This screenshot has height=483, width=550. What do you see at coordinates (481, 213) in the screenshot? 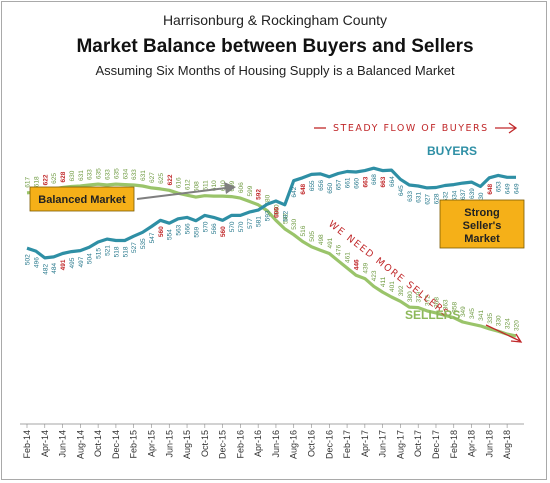
I see `strong-label-1: Strong` at bounding box center [481, 213].